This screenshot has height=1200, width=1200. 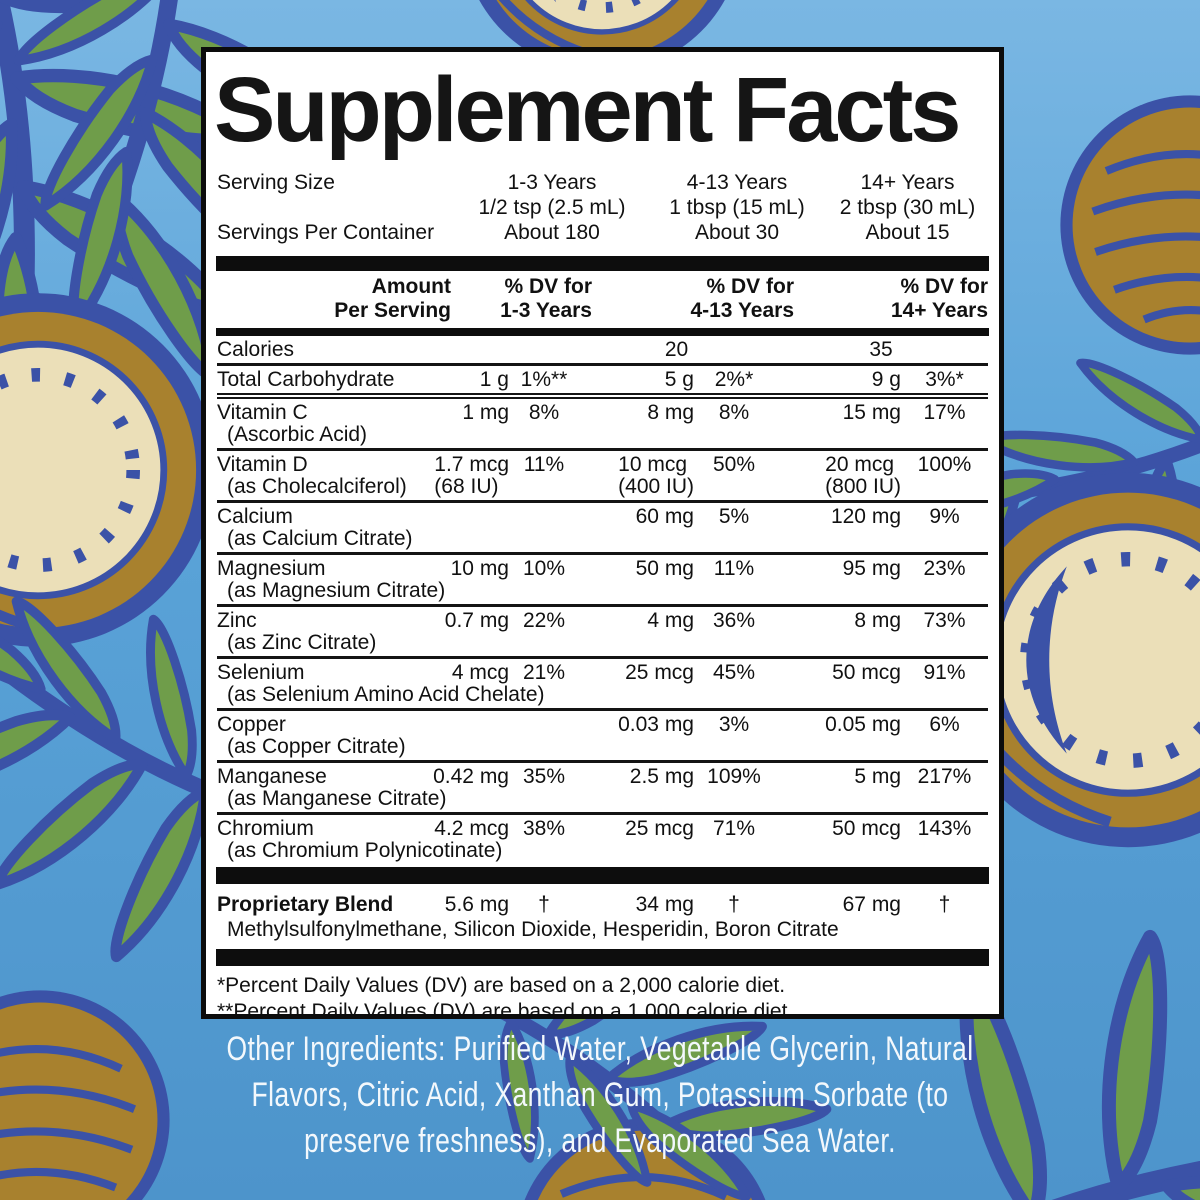 What do you see at coordinates (944, 904) in the screenshot?
I see `dv-14plus: †` at bounding box center [944, 904].